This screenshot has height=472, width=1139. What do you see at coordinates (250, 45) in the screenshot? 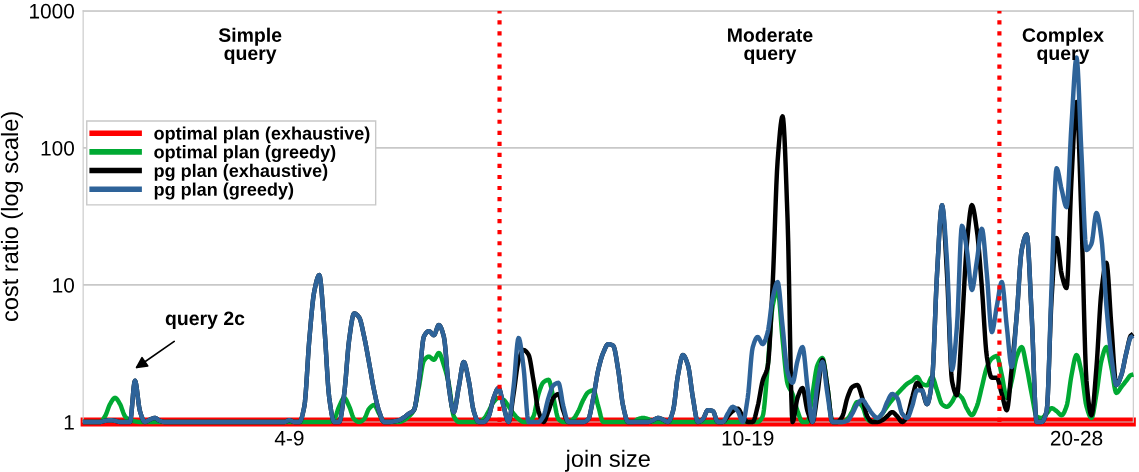
I see `annotation: Simple query` at bounding box center [250, 45].